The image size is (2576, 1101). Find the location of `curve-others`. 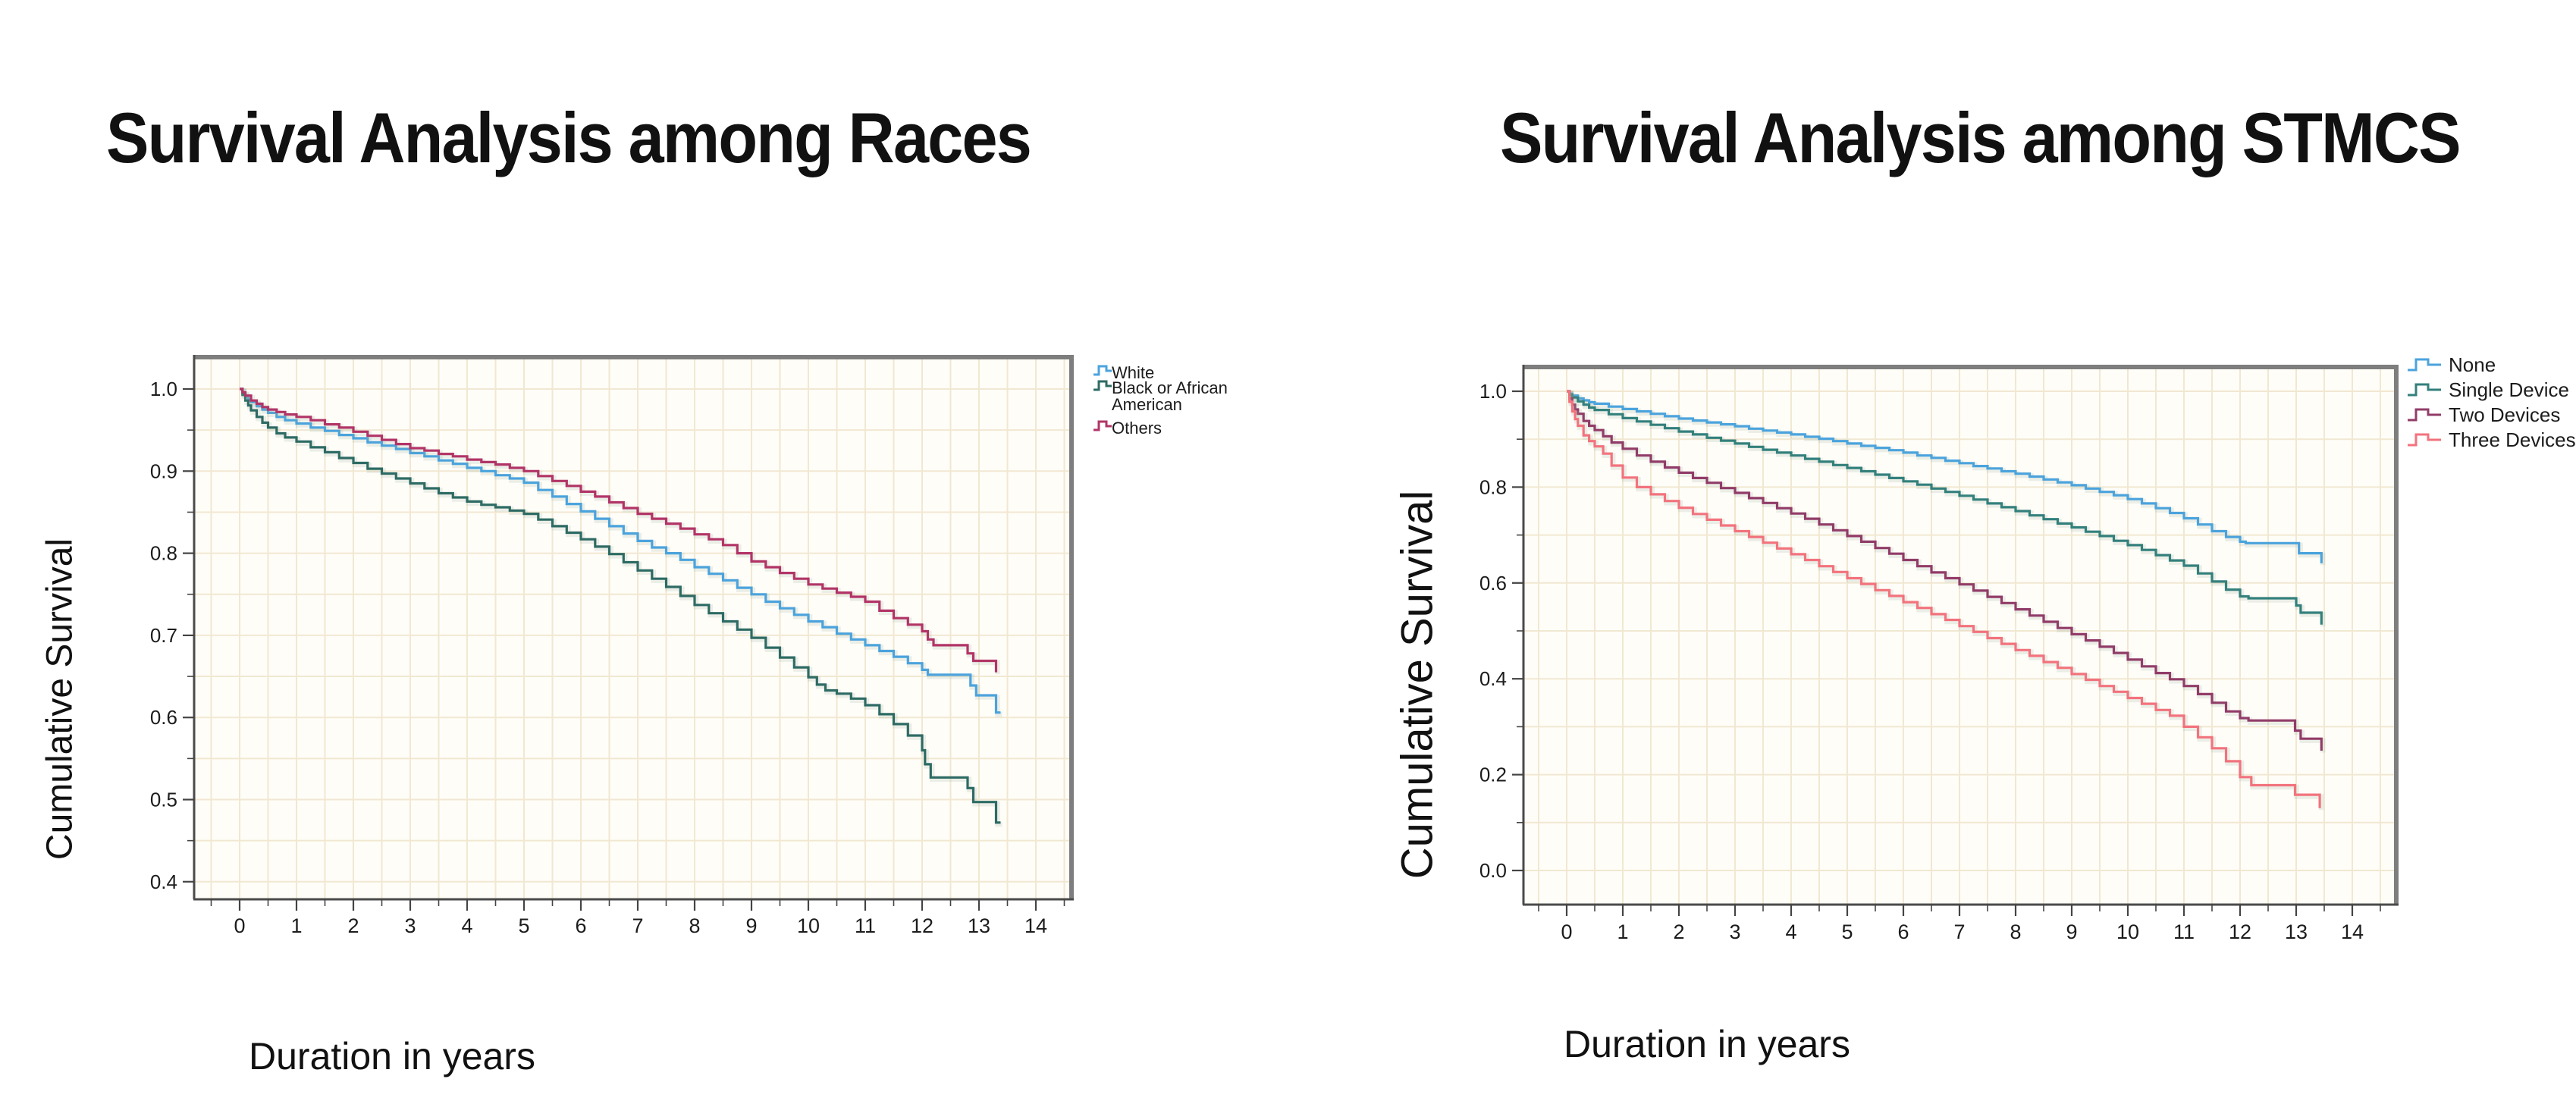

curve-others is located at coordinates (619, 530).